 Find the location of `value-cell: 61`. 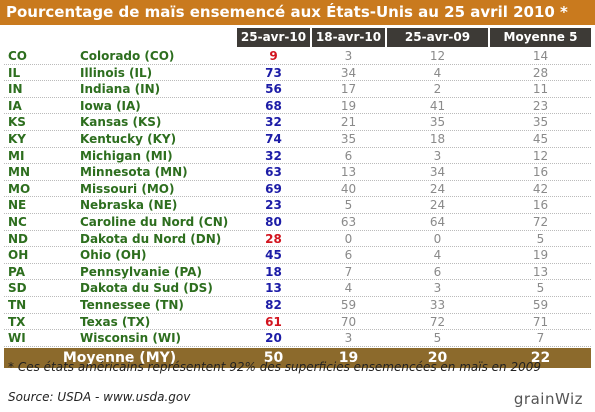

value-cell: 61 is located at coordinates (273, 321).